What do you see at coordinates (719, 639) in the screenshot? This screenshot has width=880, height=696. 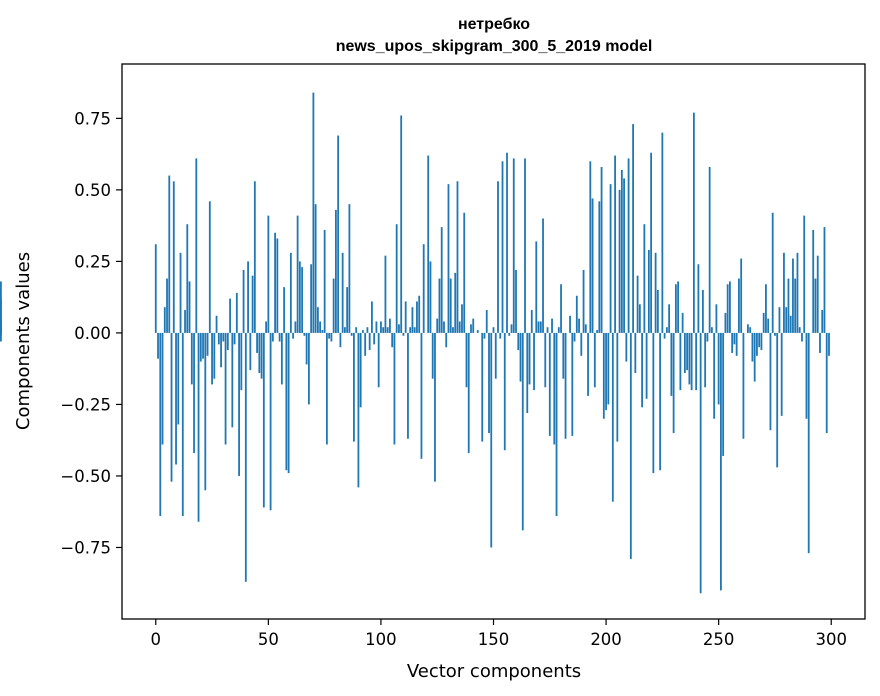 I see `x-tick-label: 250` at bounding box center [719, 639].